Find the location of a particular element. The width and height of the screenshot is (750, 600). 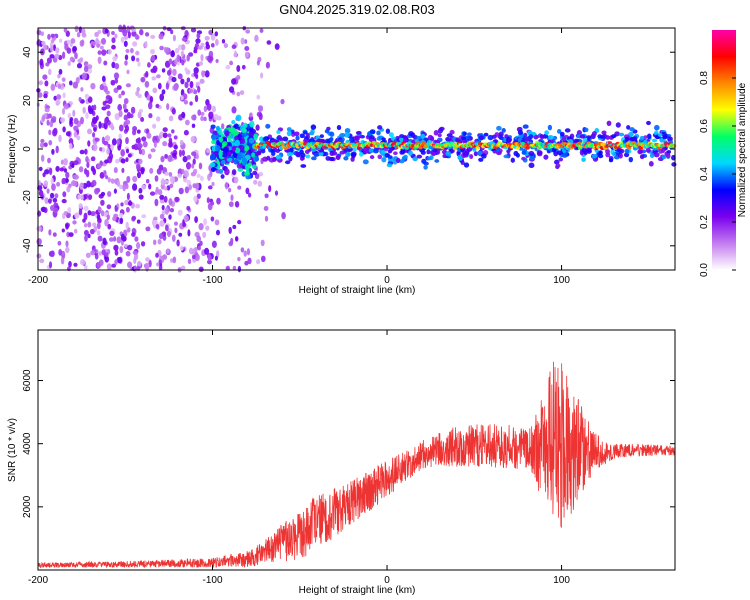

figure-title: GN04.2025.319.02.08.R03 is located at coordinates (356, 9).